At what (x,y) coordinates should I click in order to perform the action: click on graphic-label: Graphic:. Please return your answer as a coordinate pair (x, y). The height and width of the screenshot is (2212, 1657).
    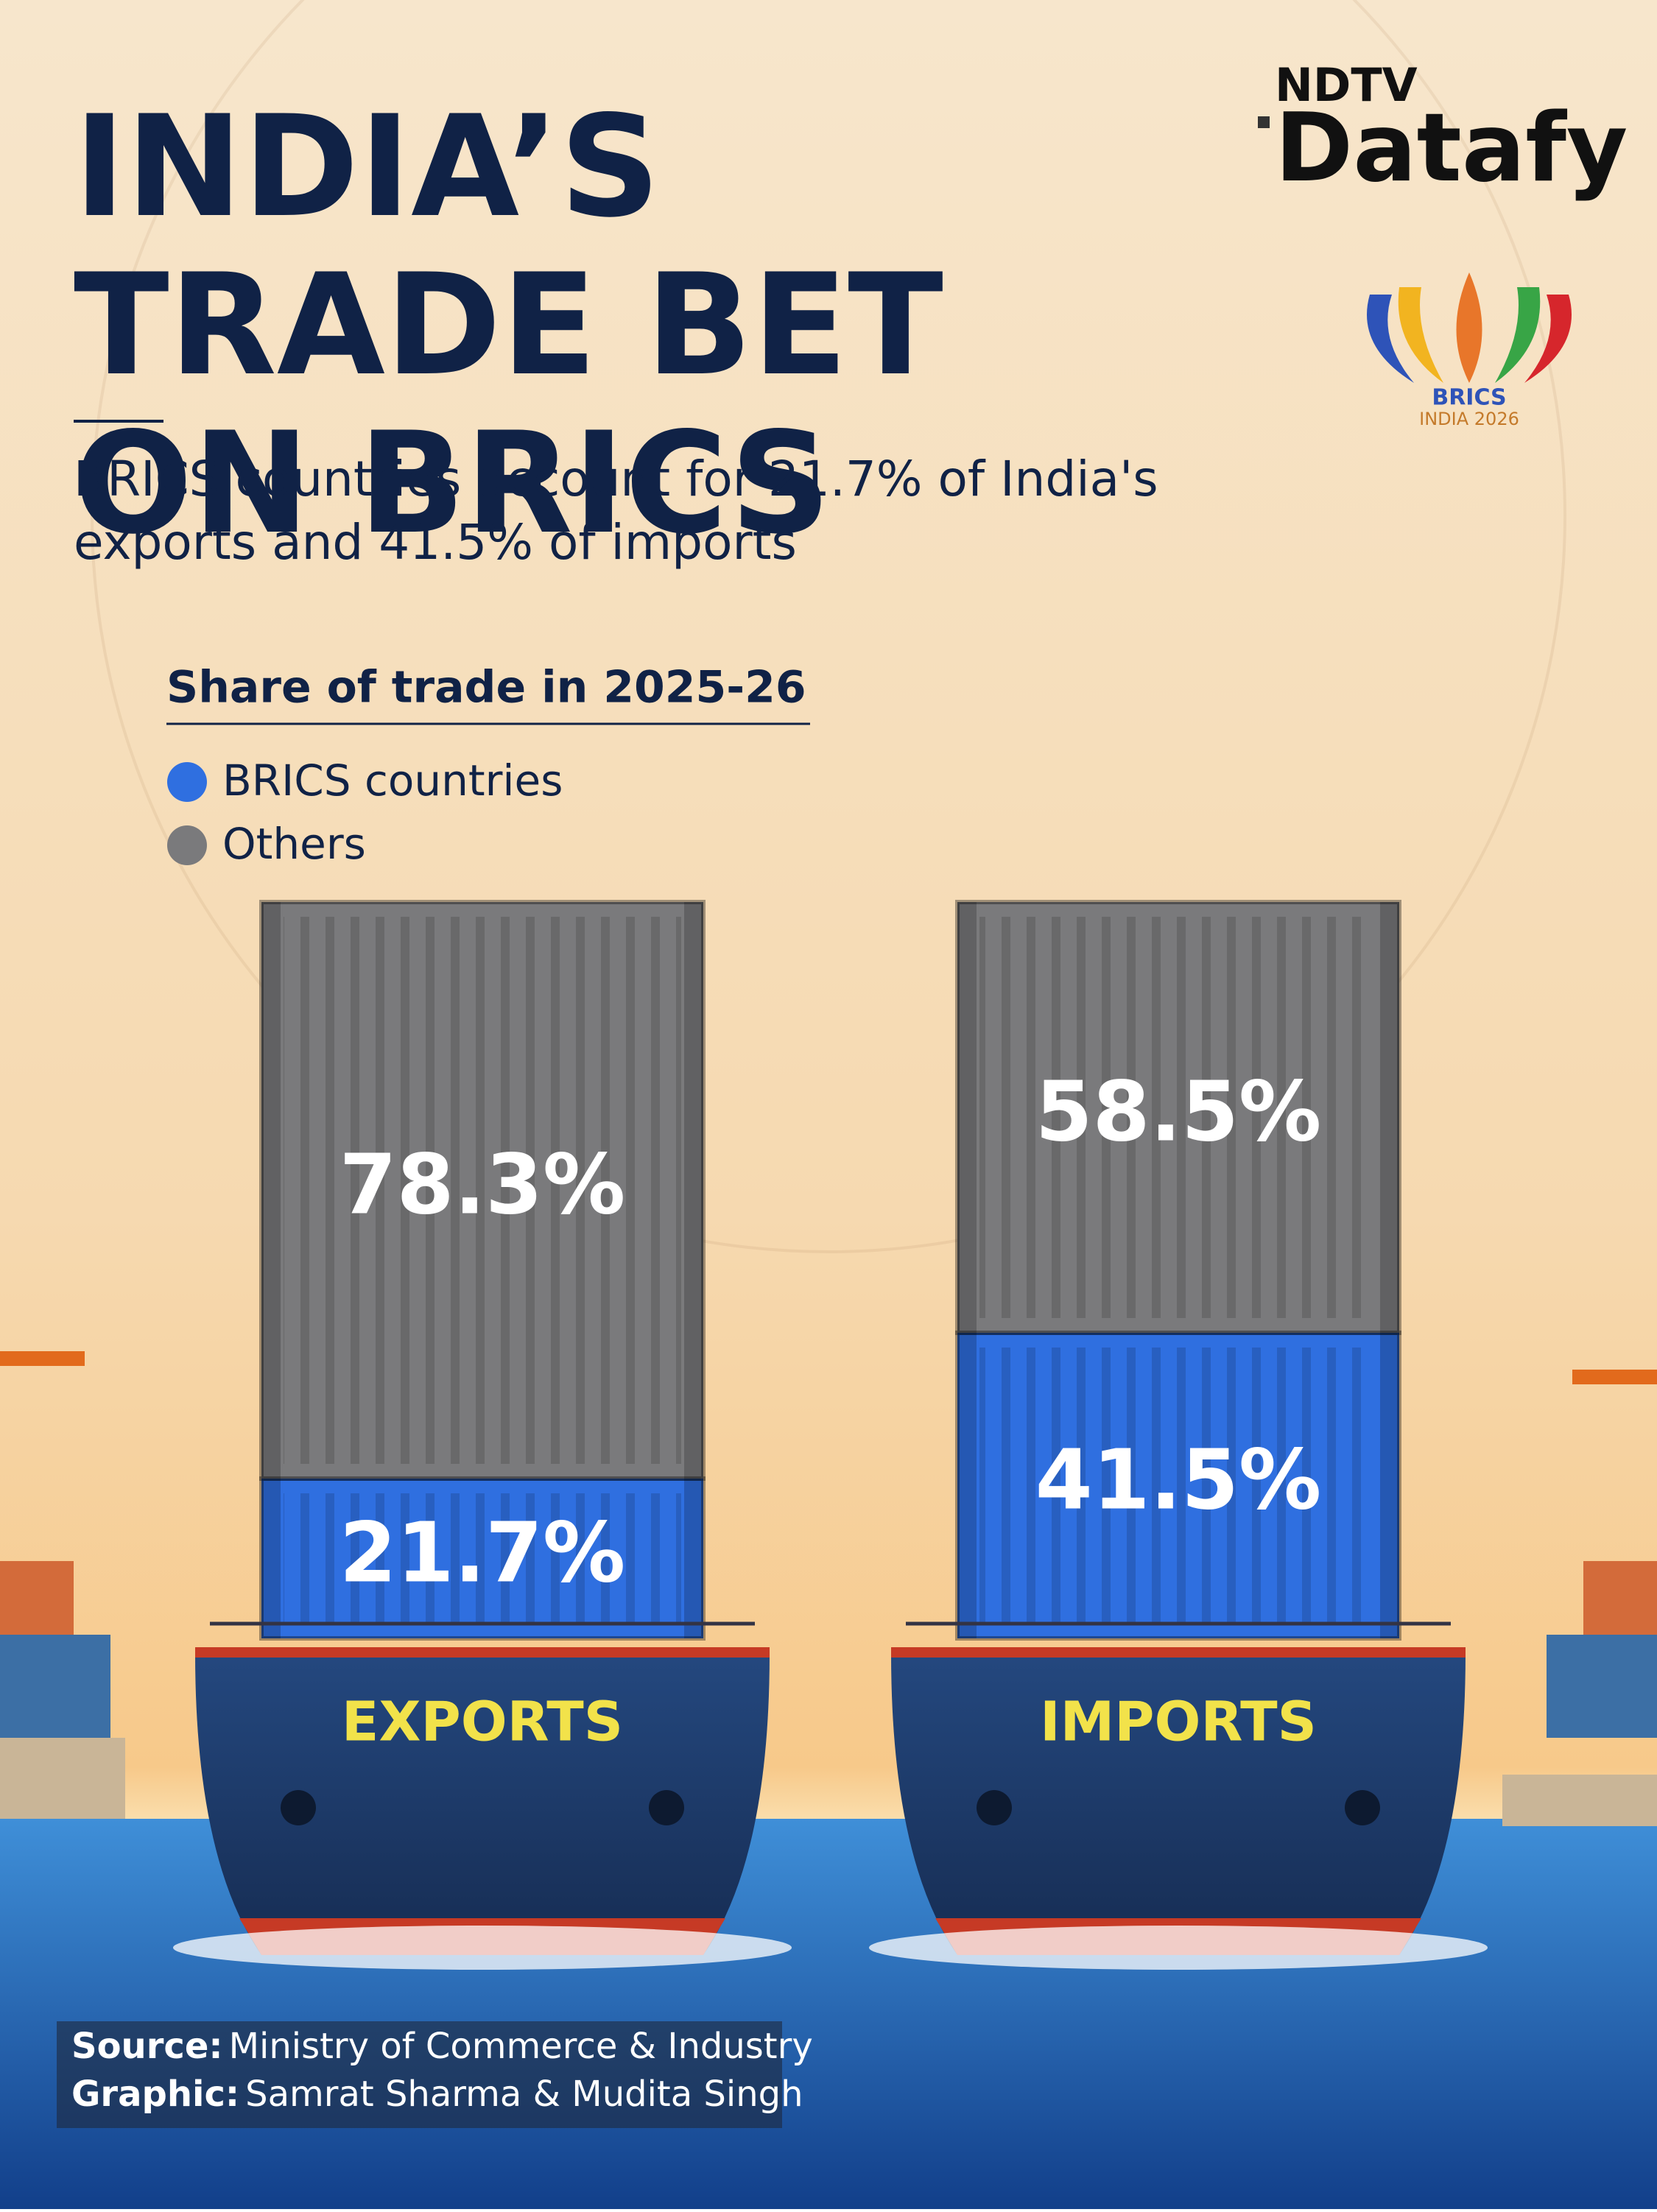
    Looking at the image, I should click on (155, 2095).